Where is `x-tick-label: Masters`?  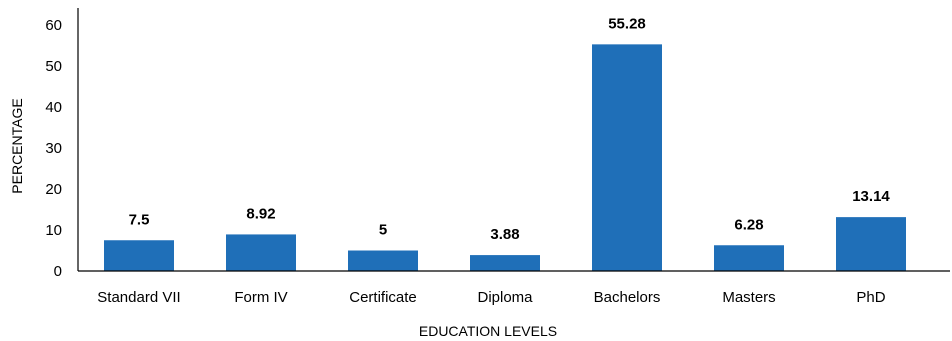 x-tick-label: Masters is located at coordinates (748, 297).